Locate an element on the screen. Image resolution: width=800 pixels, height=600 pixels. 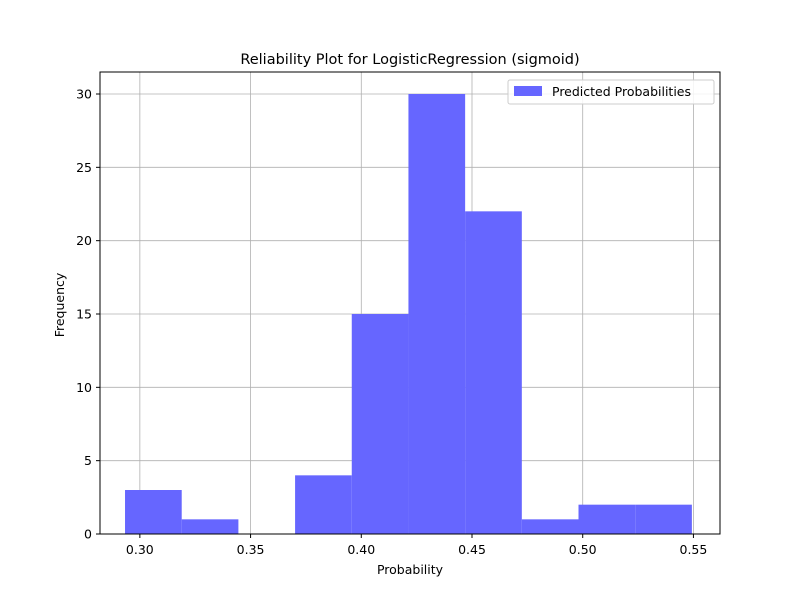
legend-swatch is located at coordinates (528, 91).